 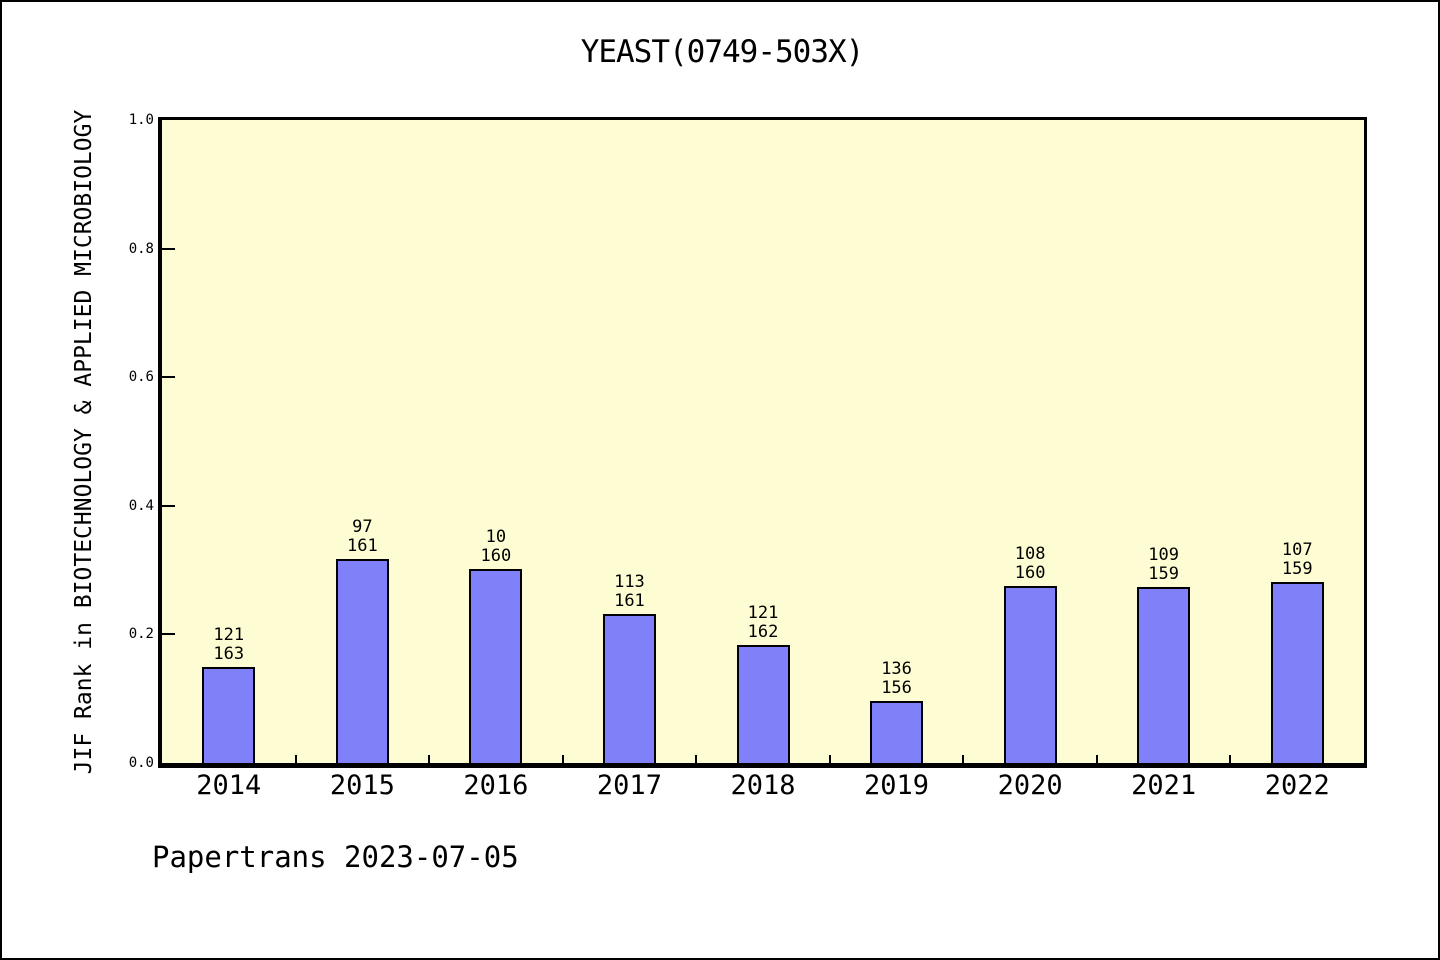 What do you see at coordinates (141, 377) in the screenshot?
I see `y-tick-label: 0.6` at bounding box center [141, 377].